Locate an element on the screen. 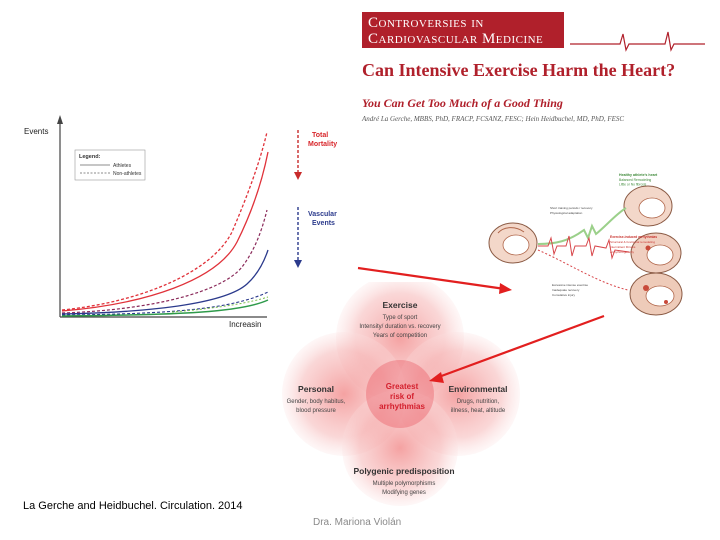  pathway-green is located at coordinates (582, 226).